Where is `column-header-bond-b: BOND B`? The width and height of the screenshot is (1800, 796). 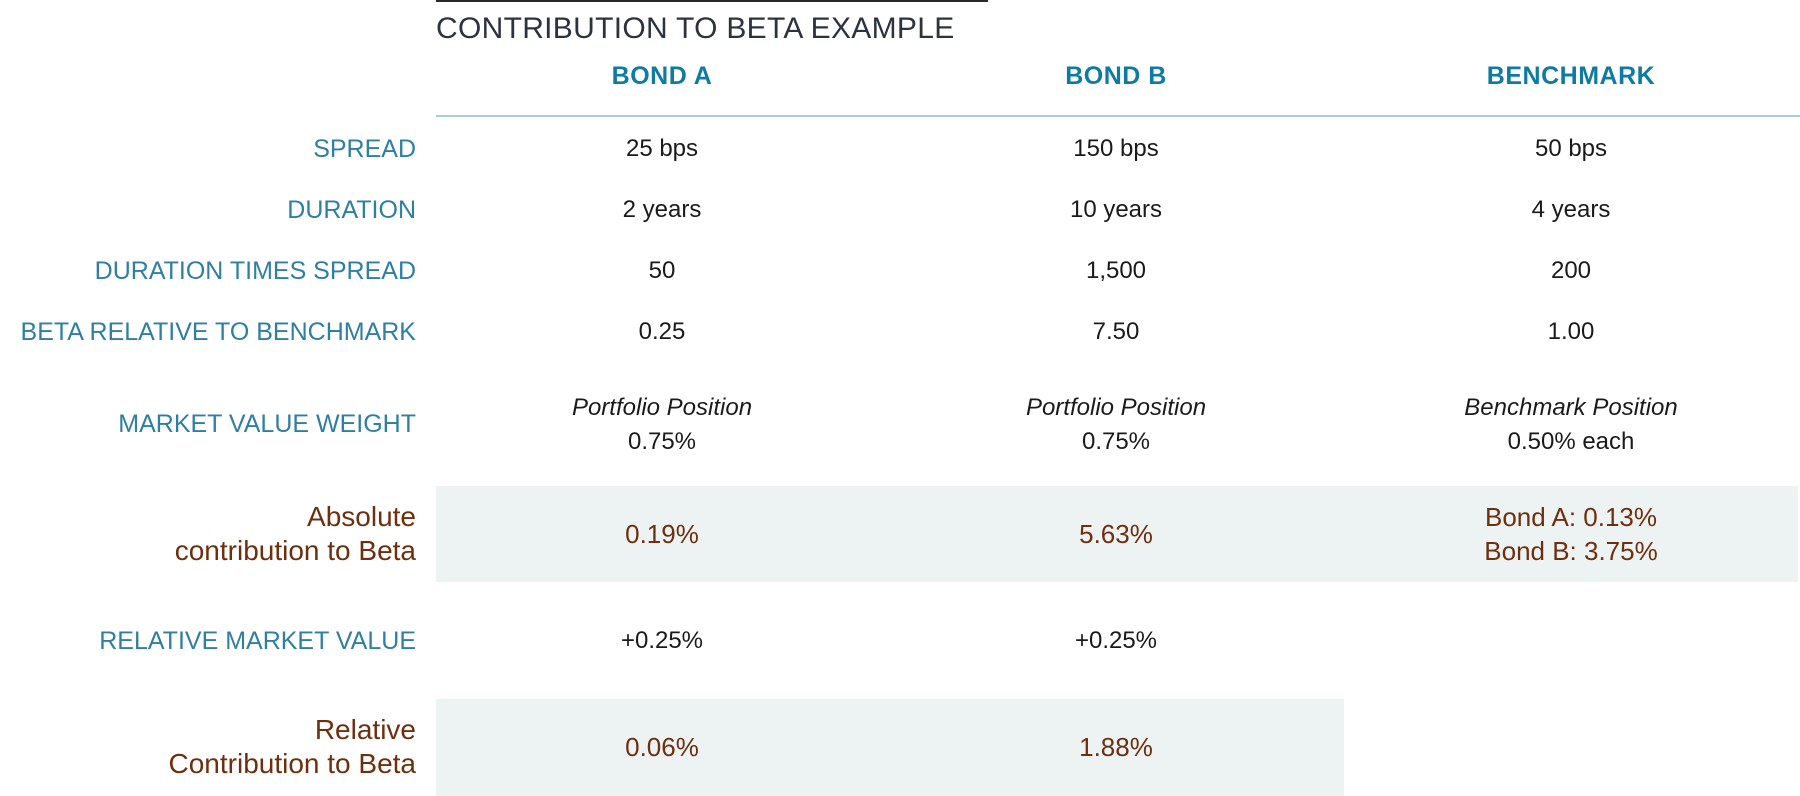 column-header-bond-b: BOND B is located at coordinates (1116, 76).